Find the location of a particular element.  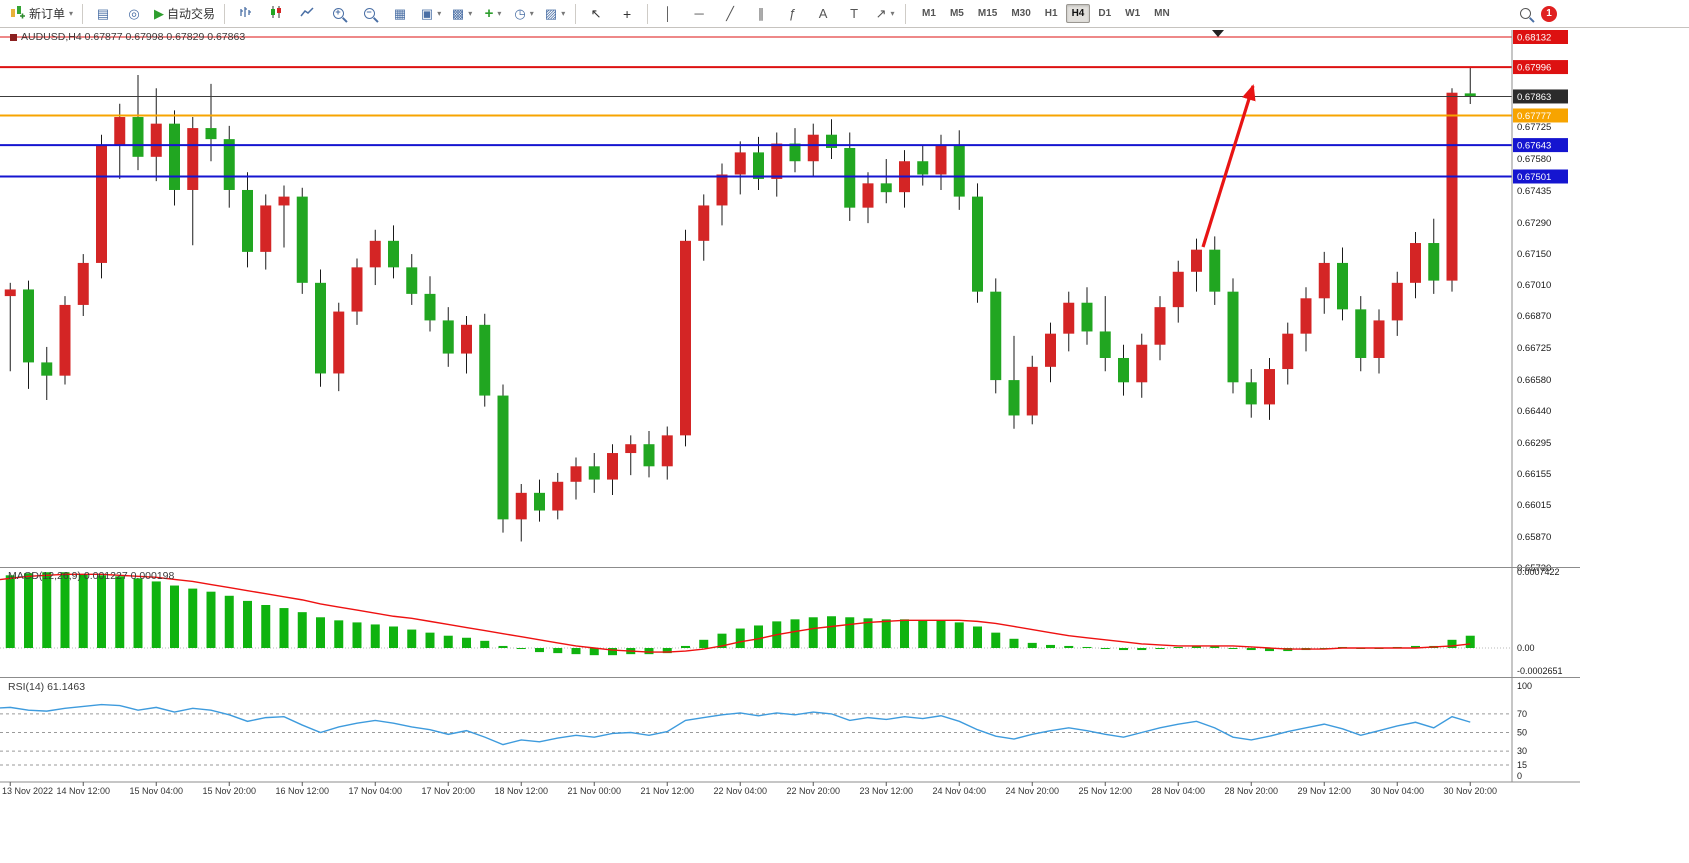

cursor-icon: ↖ is located at coordinates (596, 13).